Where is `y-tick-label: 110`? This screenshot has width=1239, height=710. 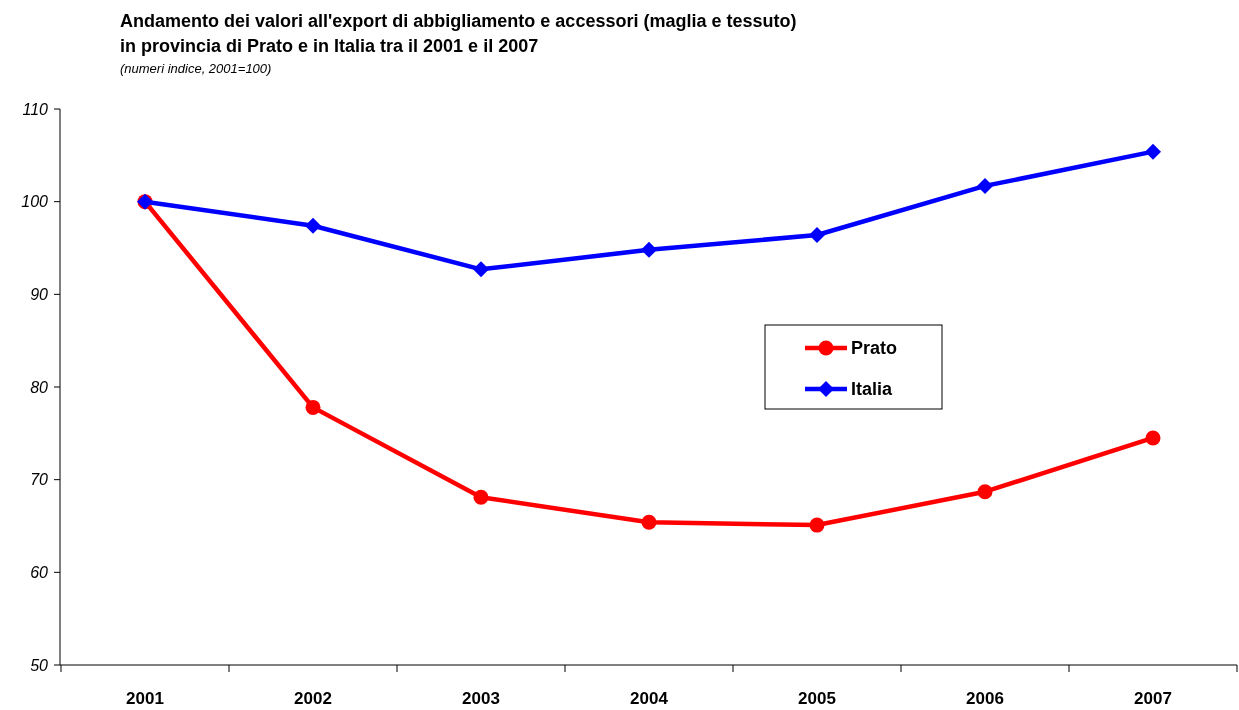
y-tick-label: 110 is located at coordinates (35, 109).